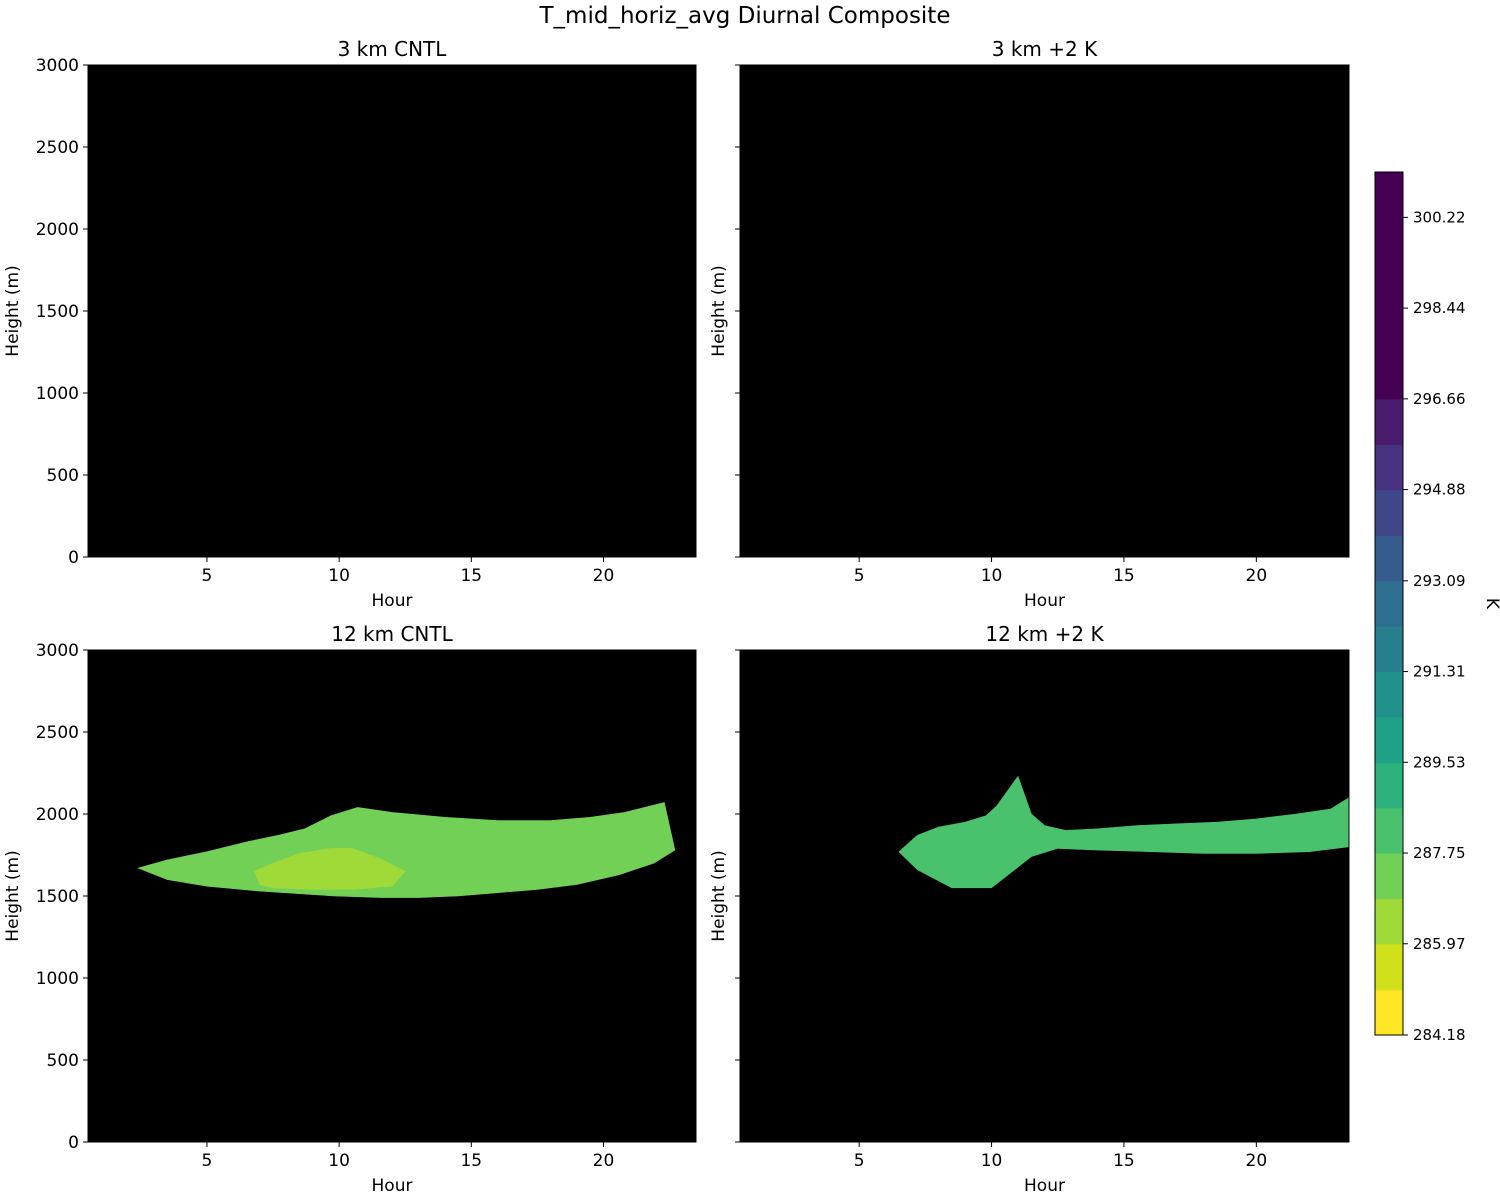  Describe the element at coordinates (1439, 762) in the screenshot. I see `colorbar-tick-label: 289.53` at that location.